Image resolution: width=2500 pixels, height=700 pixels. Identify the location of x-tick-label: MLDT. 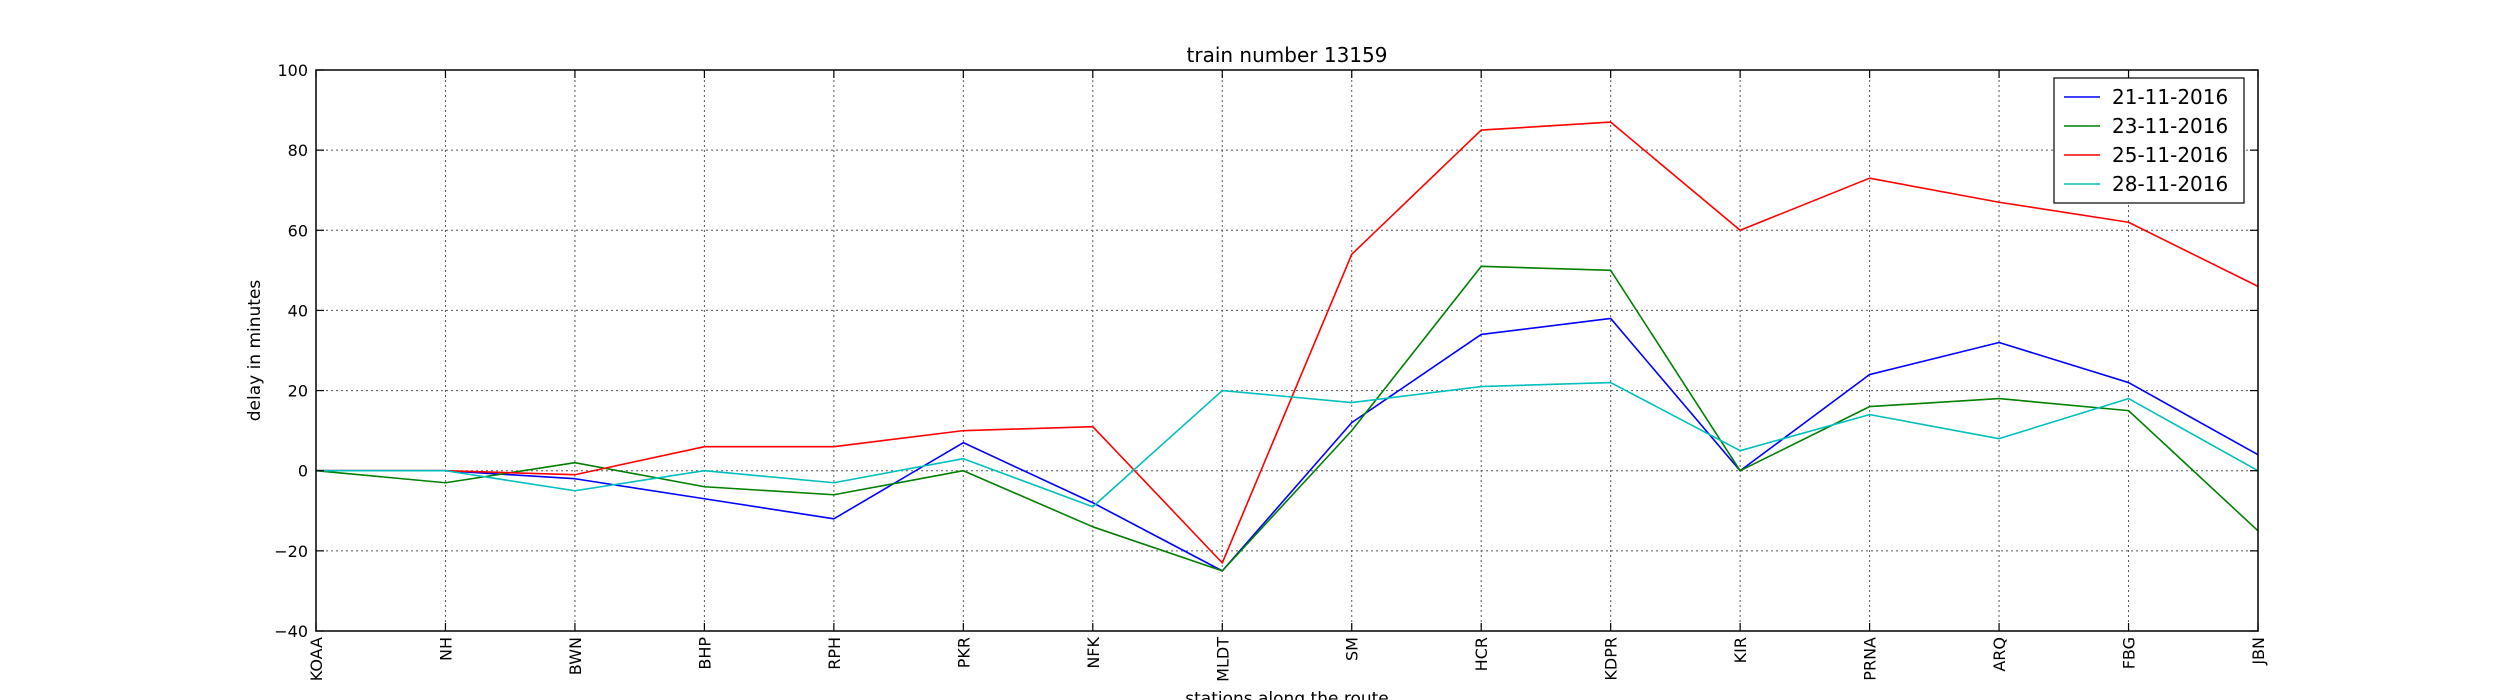
(1222, 659).